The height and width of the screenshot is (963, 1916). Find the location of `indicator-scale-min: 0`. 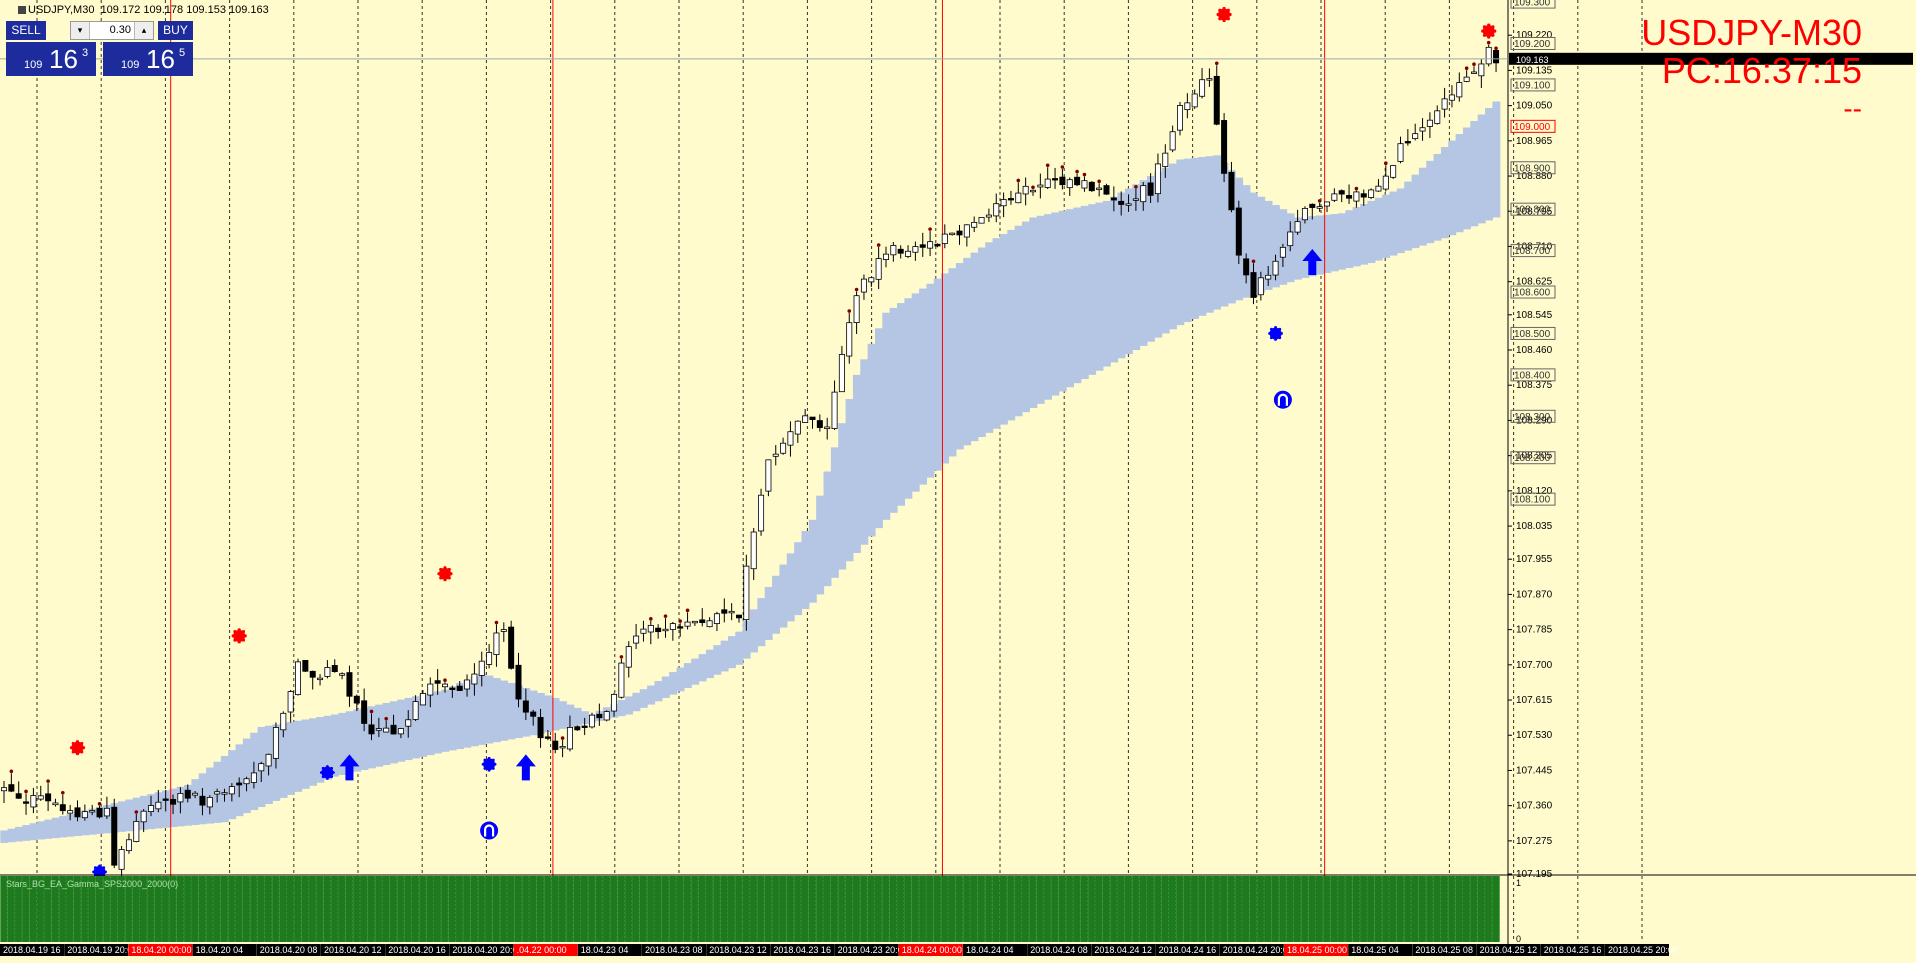

indicator-scale-min: 0 is located at coordinates (1518, 939).